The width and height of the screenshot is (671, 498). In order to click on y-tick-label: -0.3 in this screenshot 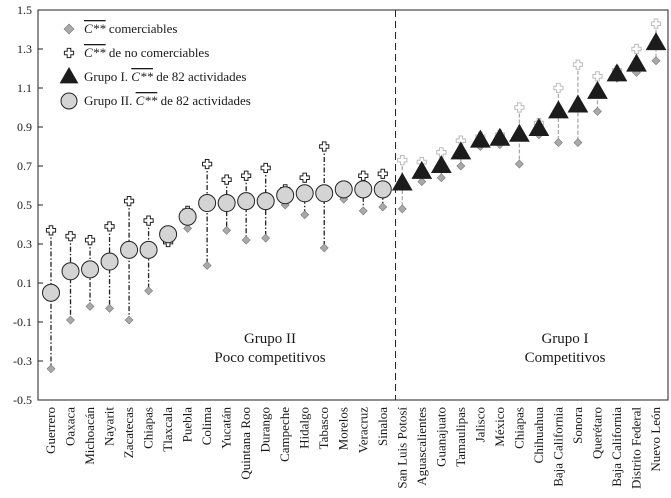, I will do `click(22, 361)`.